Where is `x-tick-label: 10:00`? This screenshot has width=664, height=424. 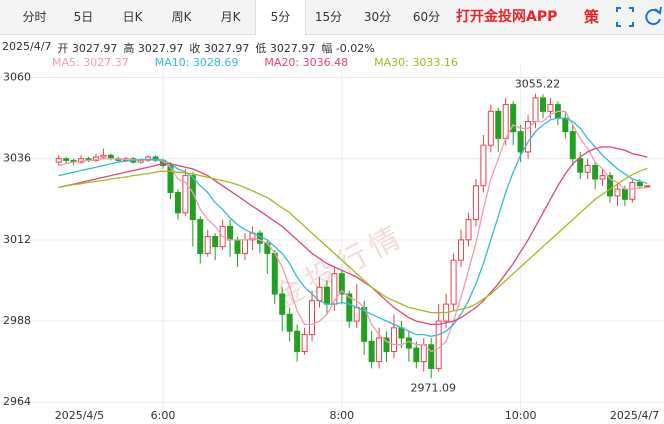
x-tick-label: 10:00 is located at coordinates (521, 415).